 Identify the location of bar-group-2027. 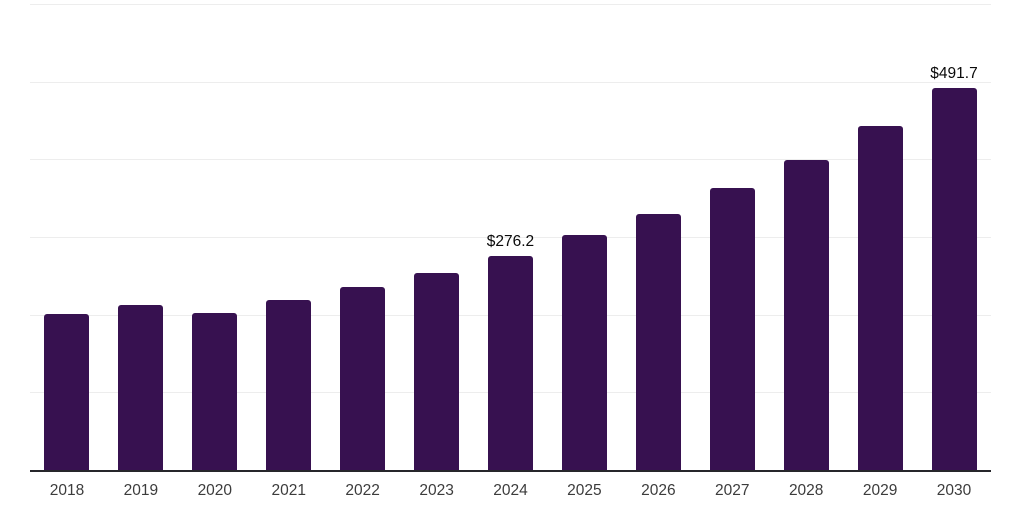
(732, 237).